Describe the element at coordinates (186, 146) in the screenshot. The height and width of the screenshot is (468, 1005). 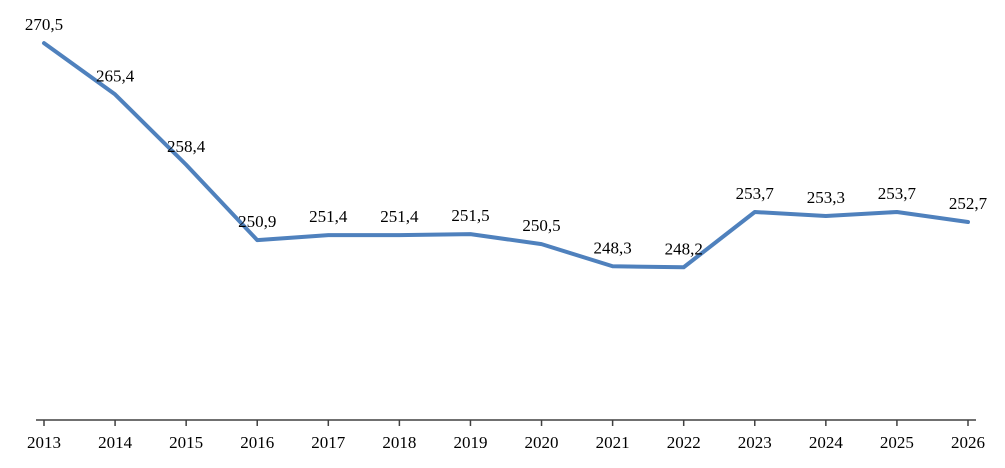
I see `data-label: 258,4` at that location.